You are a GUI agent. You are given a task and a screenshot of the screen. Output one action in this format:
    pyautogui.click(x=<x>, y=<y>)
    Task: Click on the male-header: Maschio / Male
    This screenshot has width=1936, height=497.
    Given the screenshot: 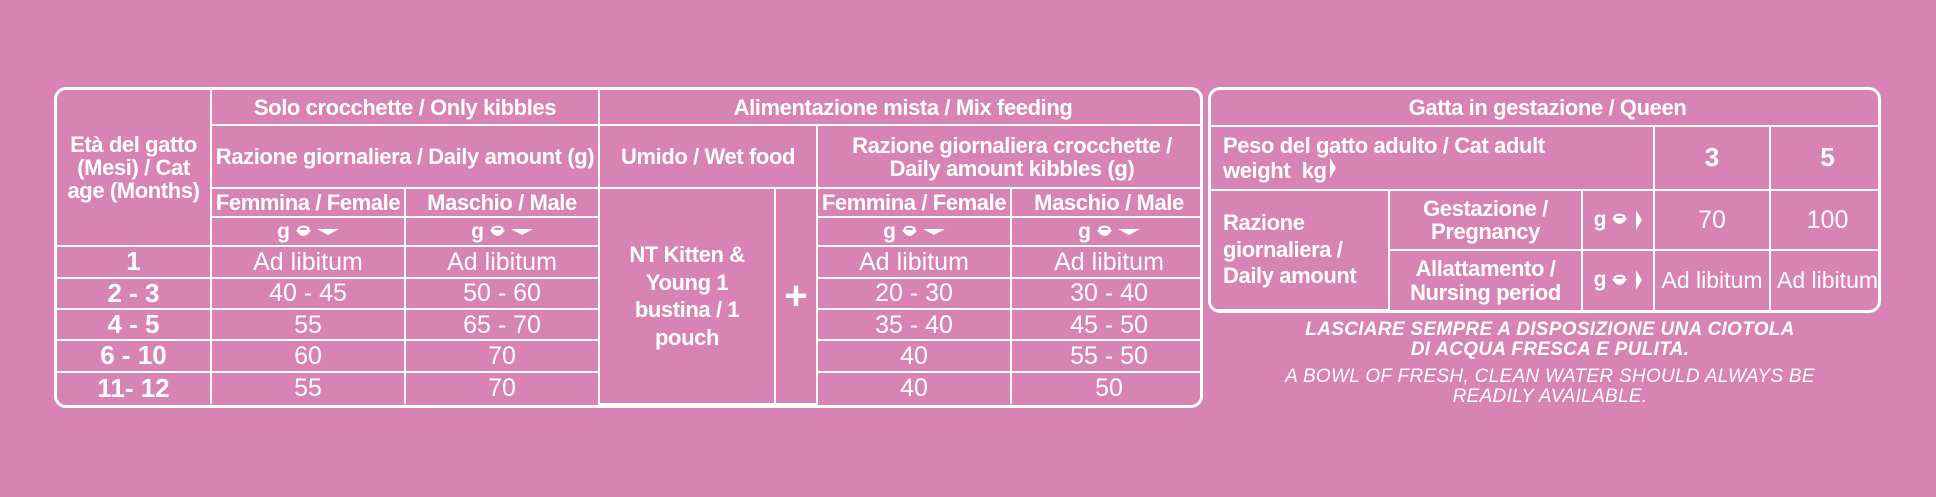 What is the action you would take?
    pyautogui.click(x=502, y=203)
    